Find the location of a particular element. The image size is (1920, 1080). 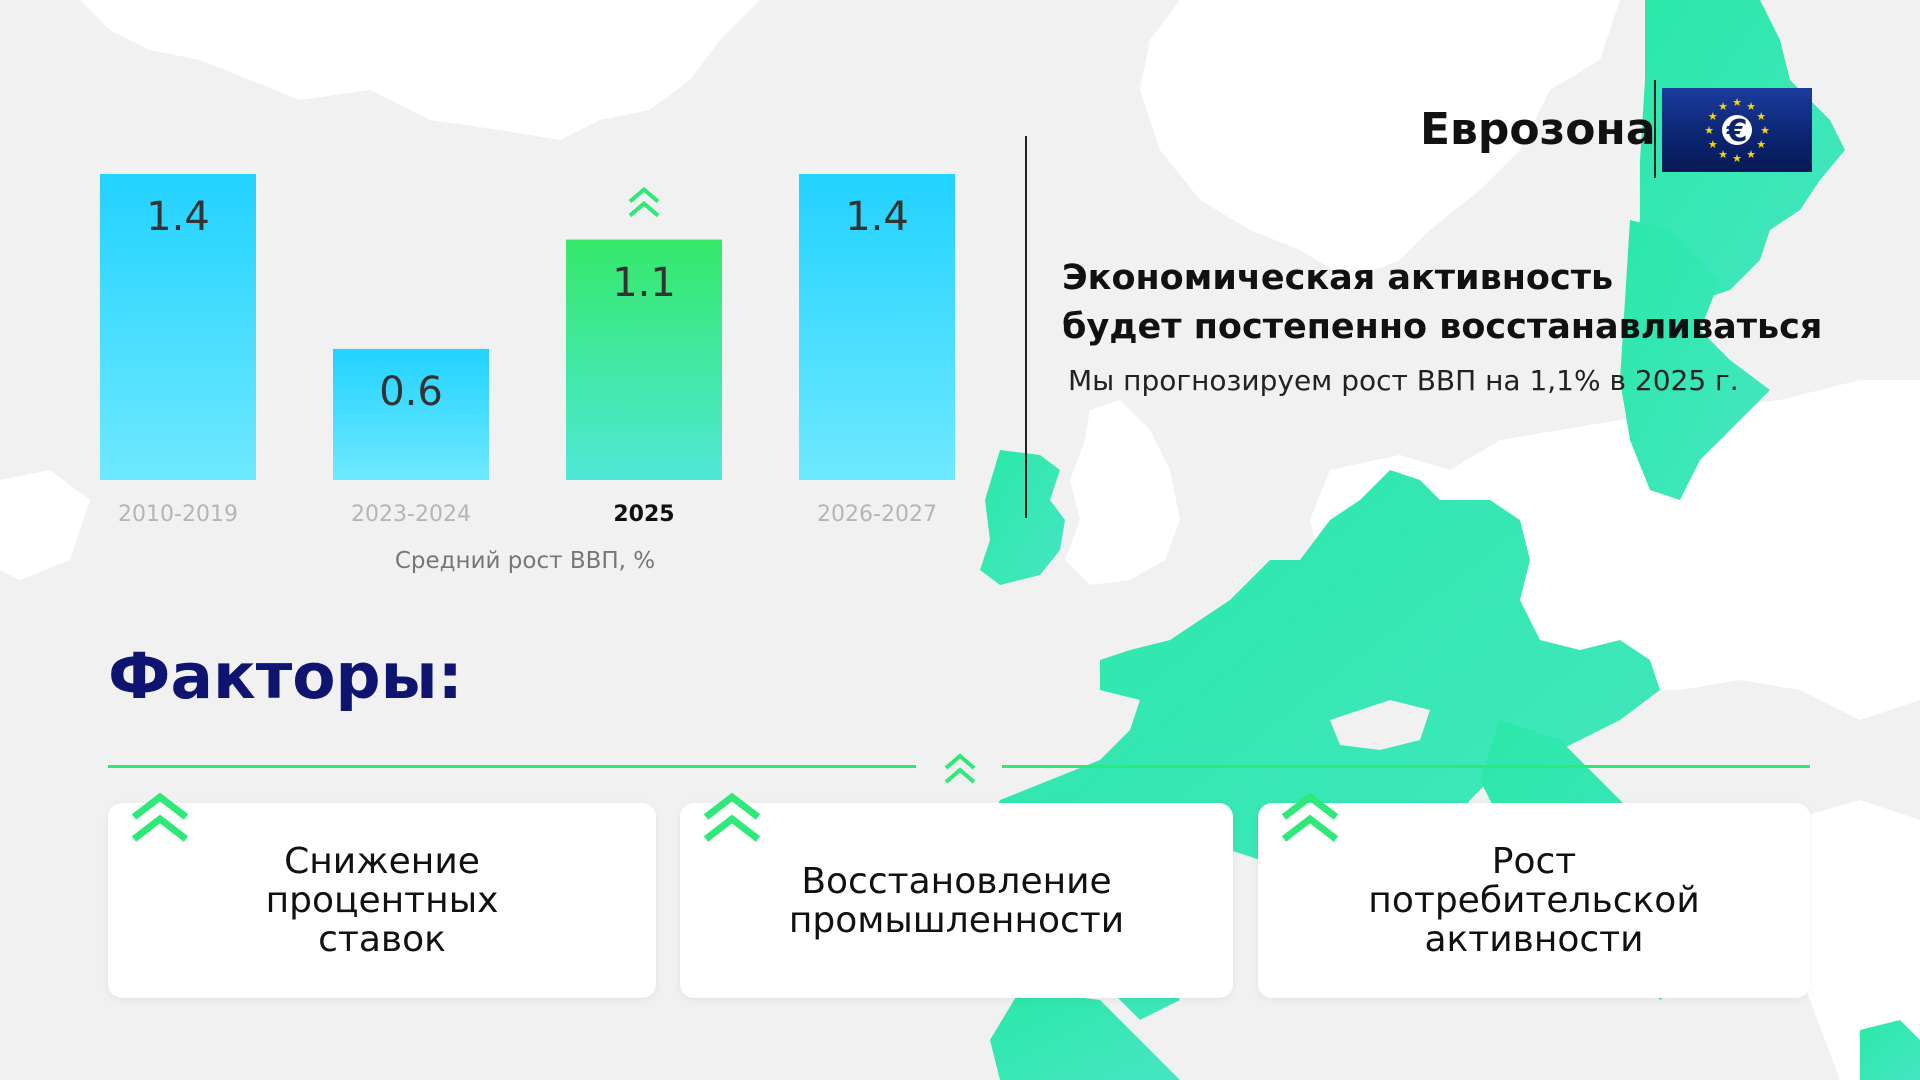

x-tick-label: 2026-2027 is located at coordinates (877, 514).